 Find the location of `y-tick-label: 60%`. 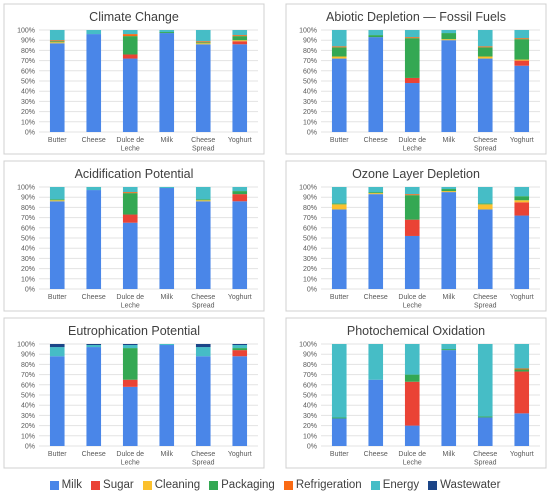

y-tick-label: 60% is located at coordinates (28, 385).